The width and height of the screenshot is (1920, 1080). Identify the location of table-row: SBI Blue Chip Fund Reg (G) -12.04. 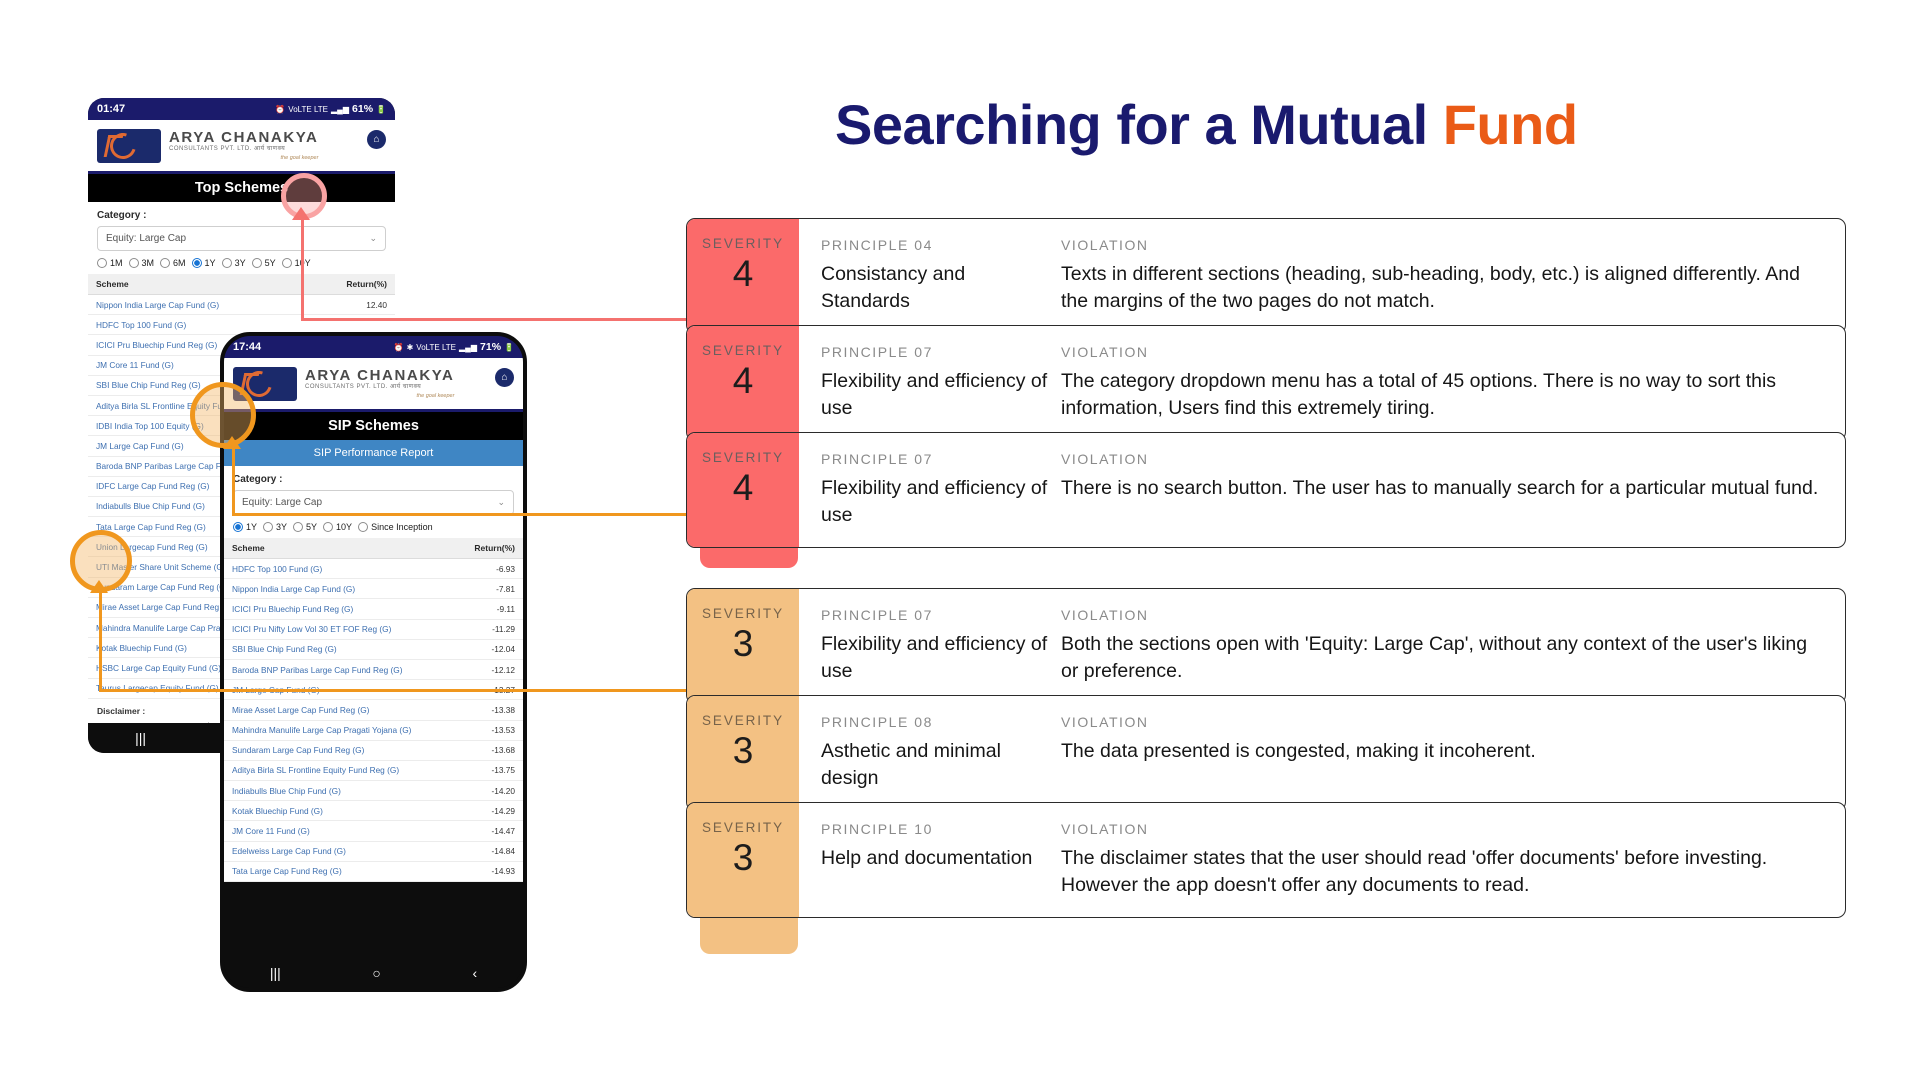
(373, 649).